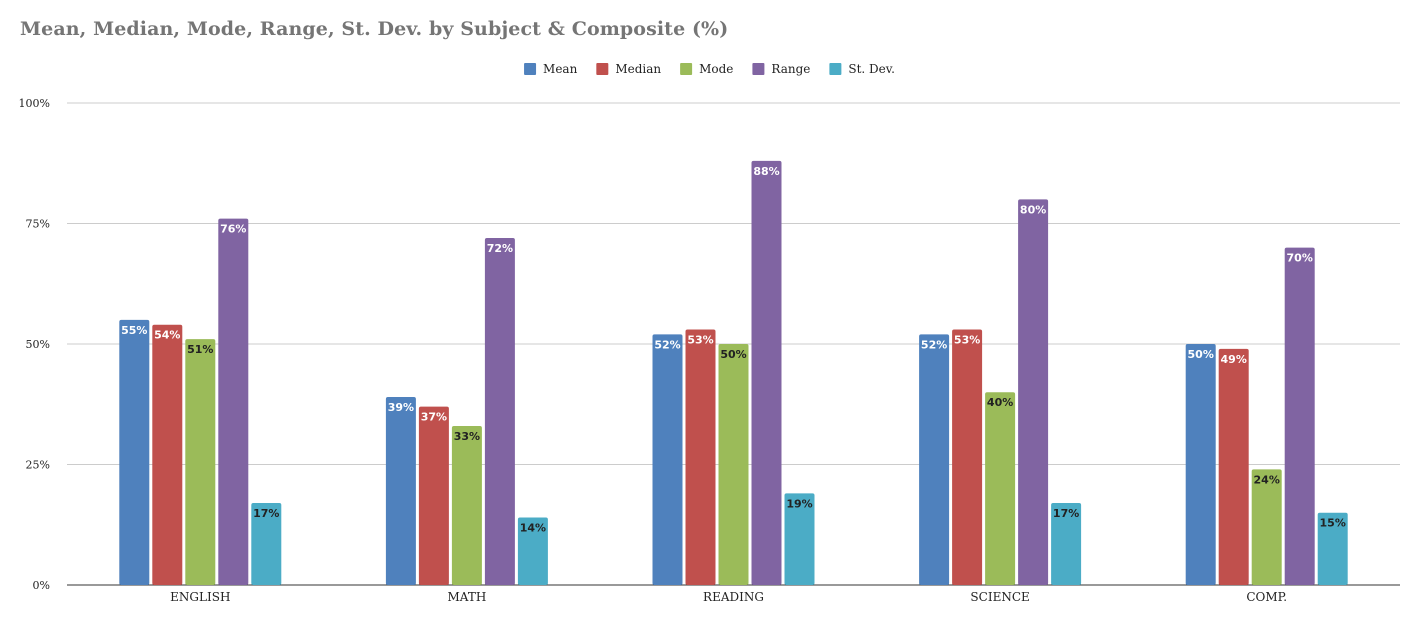  What do you see at coordinates (1266, 527) in the screenshot?
I see `bar-mode-comp` at bounding box center [1266, 527].